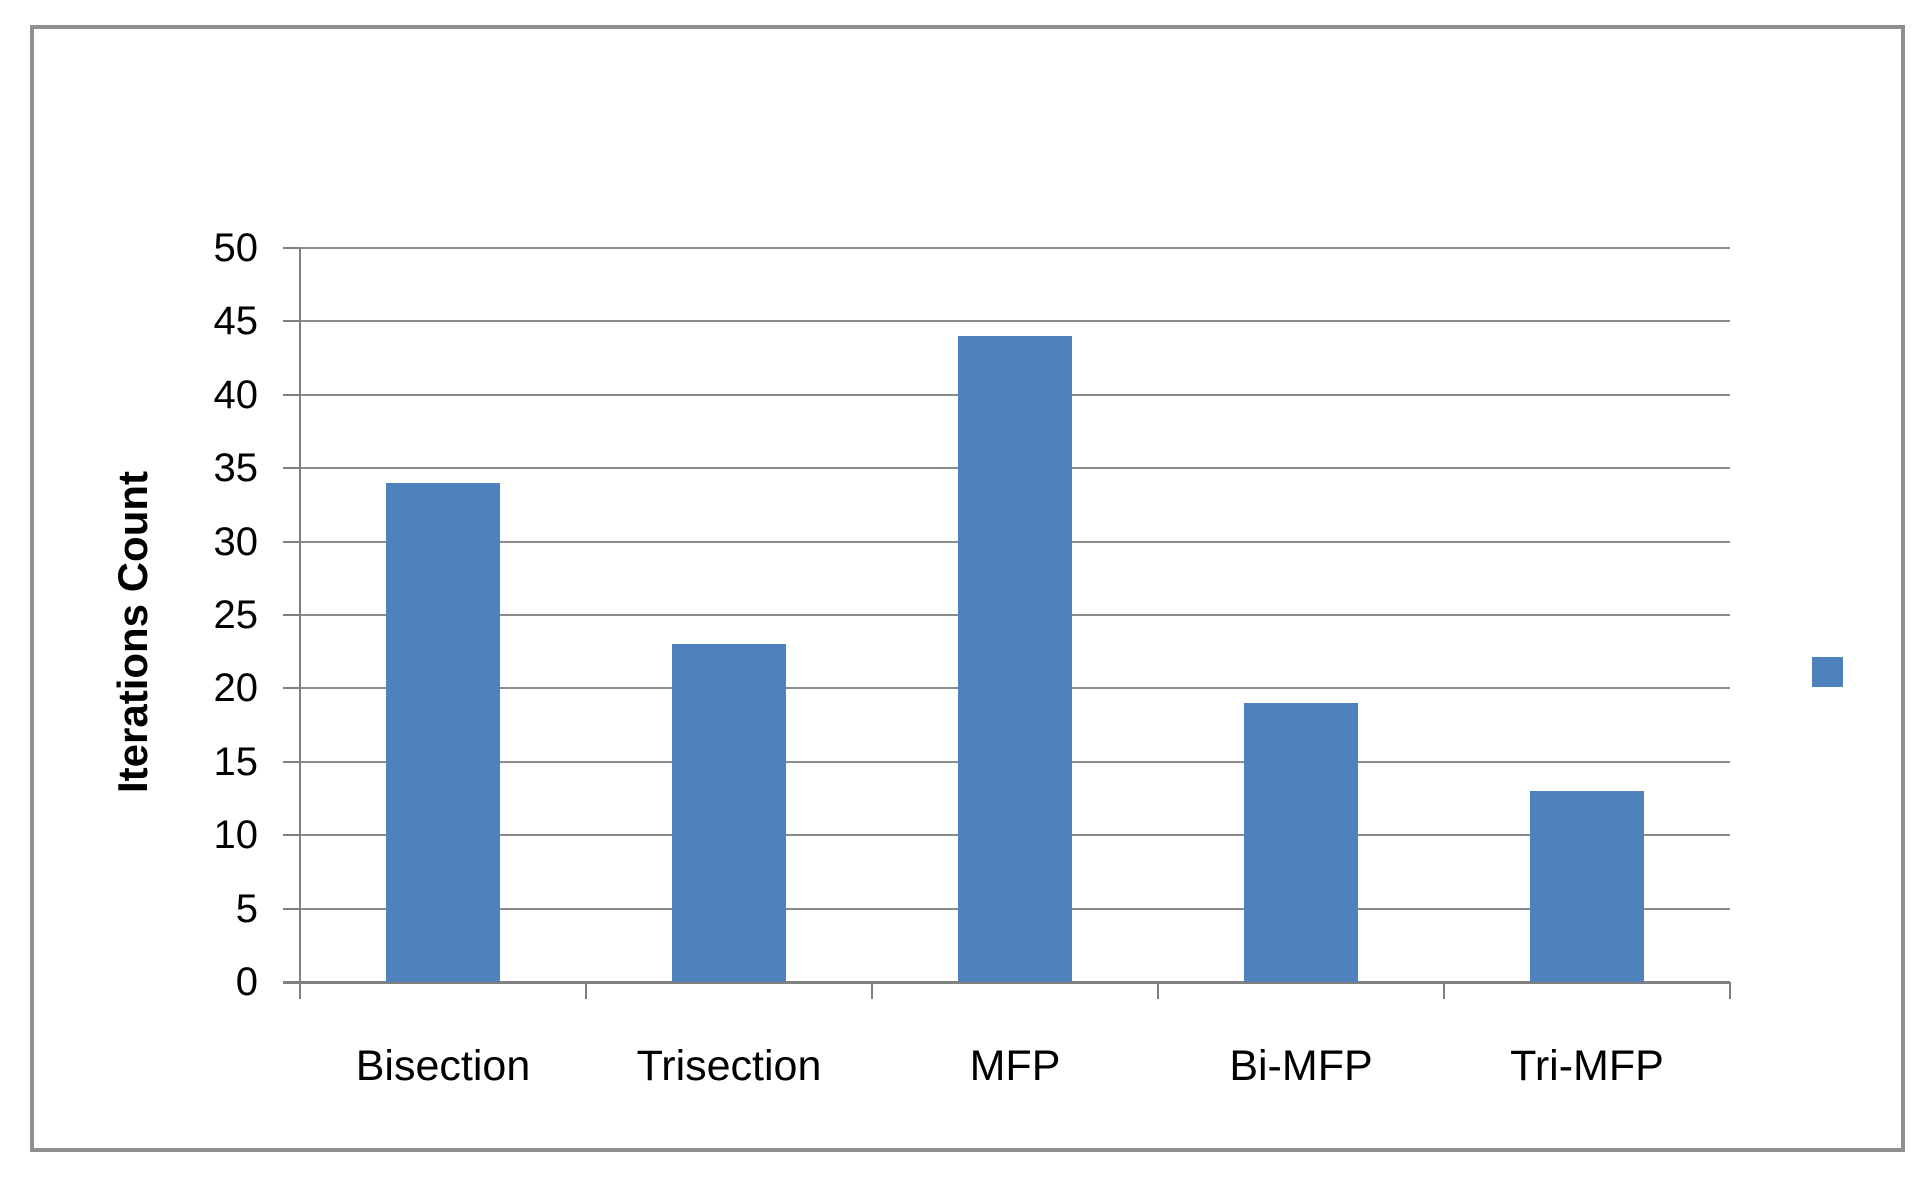 This screenshot has height=1178, width=1928. Describe the element at coordinates (443, 732) in the screenshot. I see `bar-bisection` at that location.